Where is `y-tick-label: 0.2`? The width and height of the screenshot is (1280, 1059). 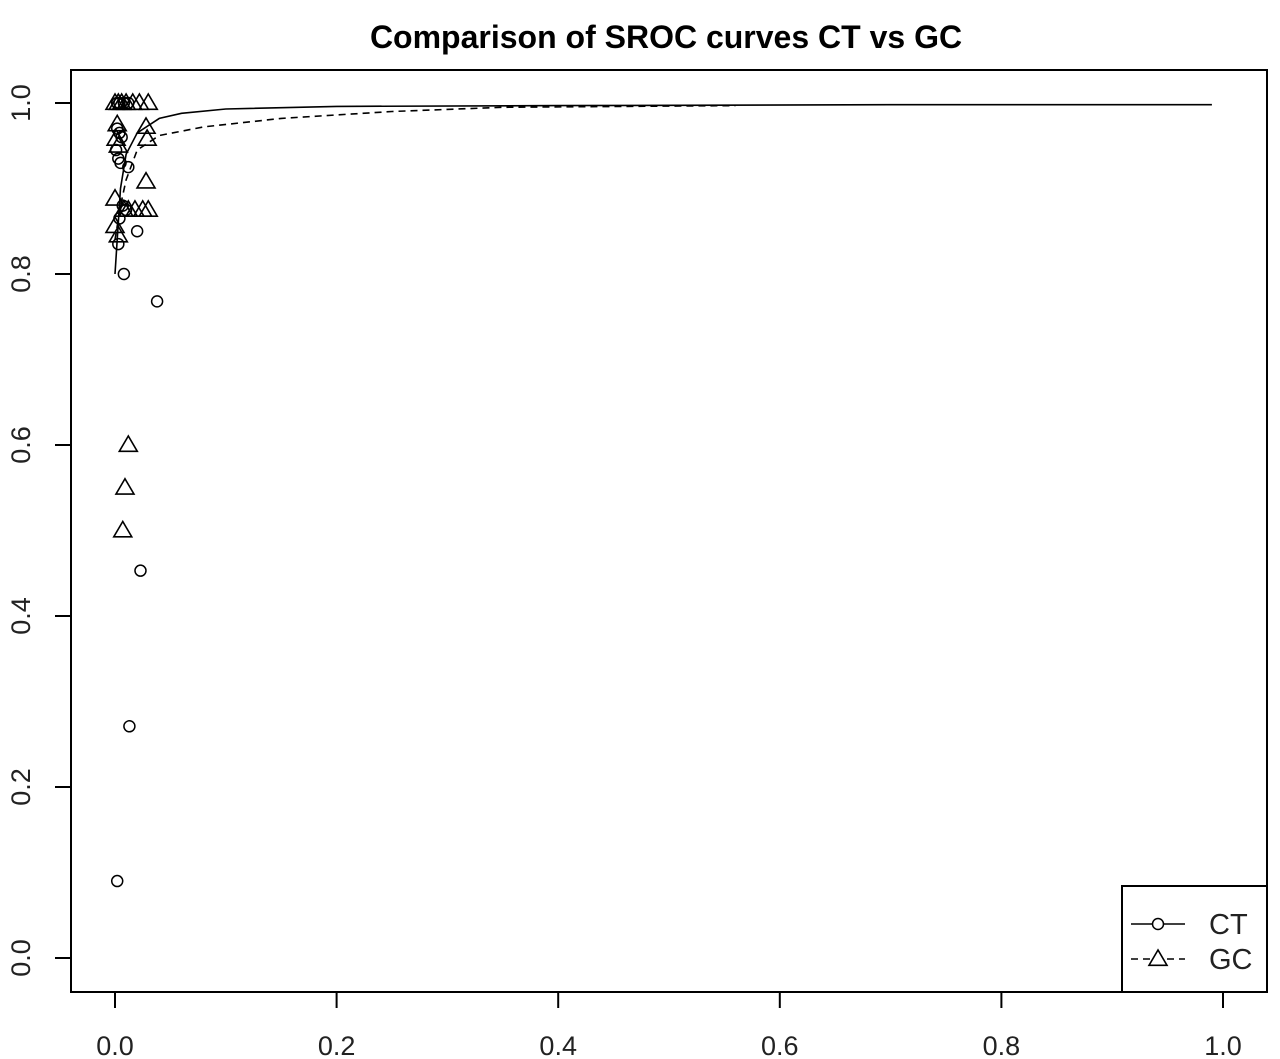
y-tick-label: 0.2 is located at coordinates (21, 787).